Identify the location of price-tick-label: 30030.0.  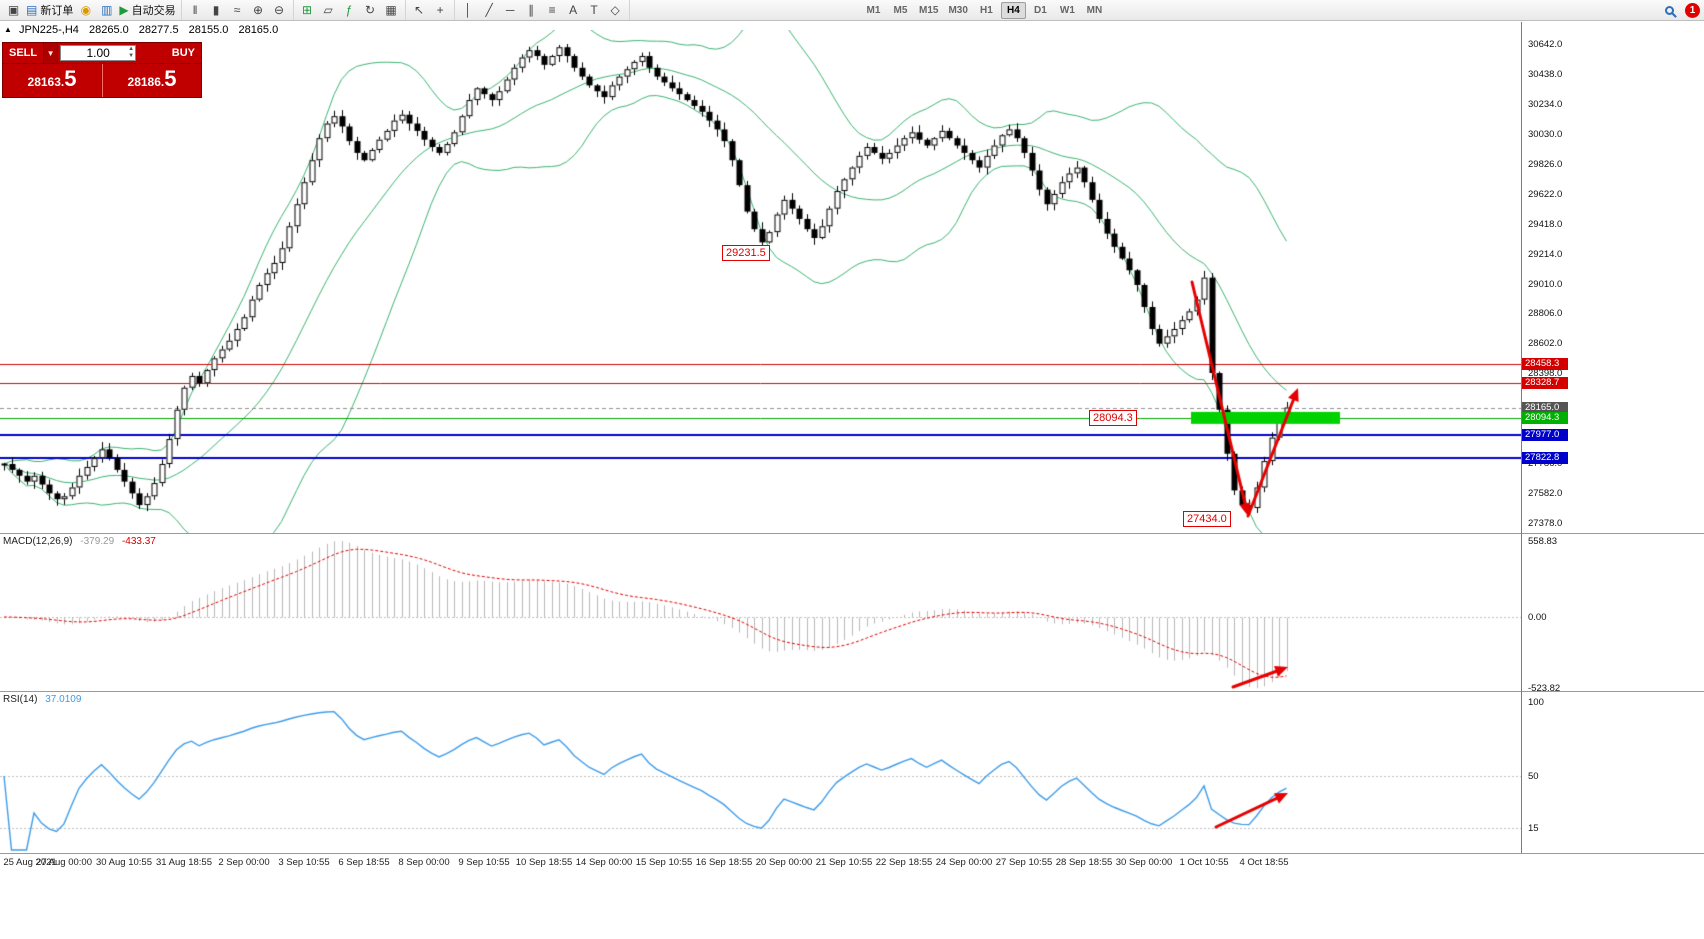
(1545, 134).